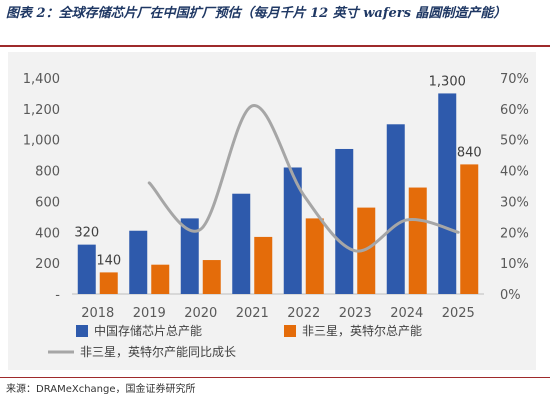 The width and height of the screenshot is (550, 400). What do you see at coordinates (148, 330) in the screenshot?
I see `legend-label-0: 中国存储芯片总产能` at bounding box center [148, 330].